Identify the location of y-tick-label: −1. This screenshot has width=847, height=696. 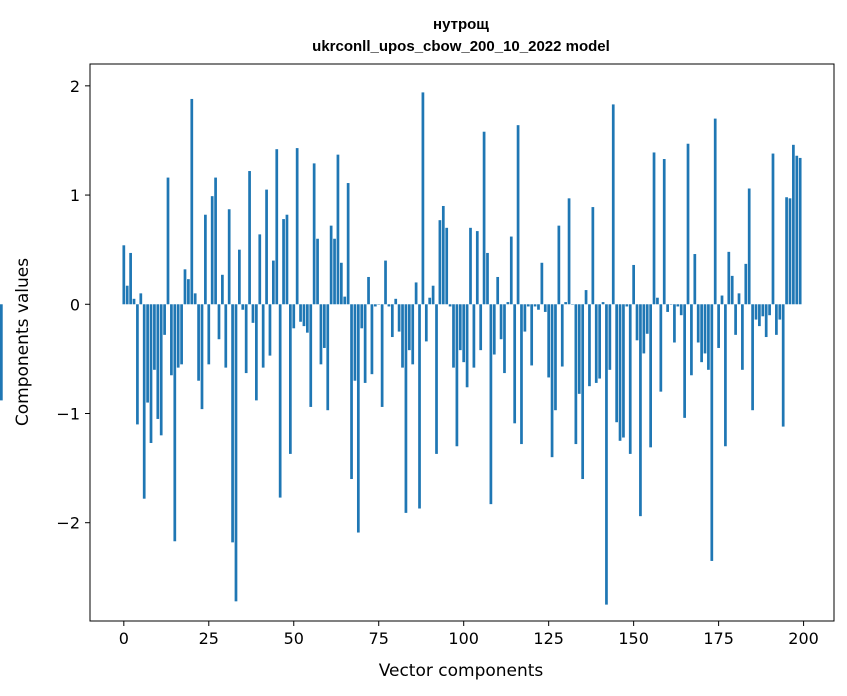
(68, 413).